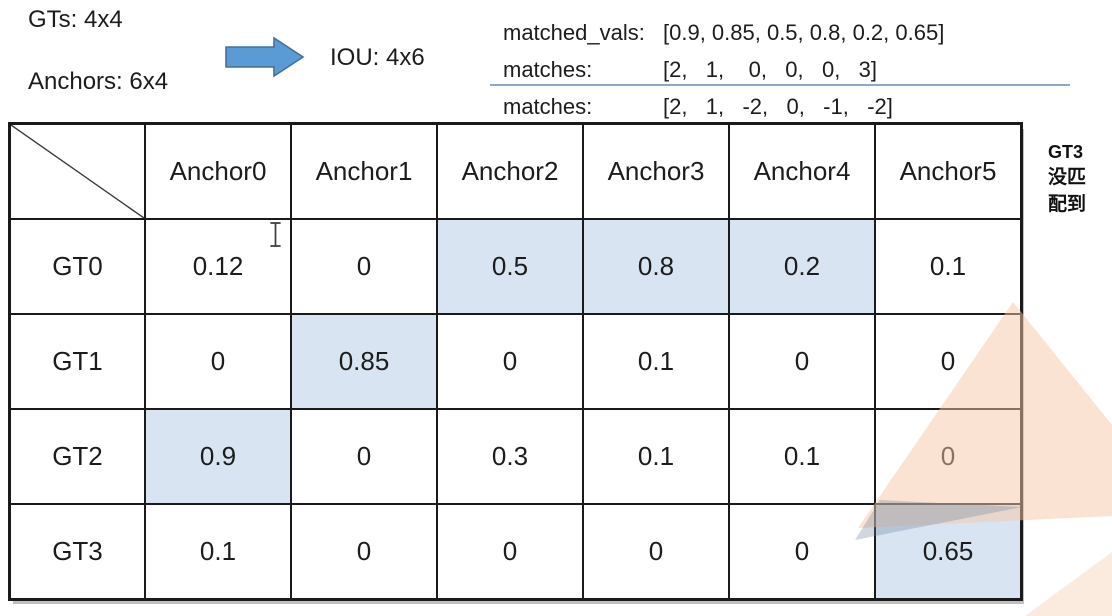 The width and height of the screenshot is (1112, 616). What do you see at coordinates (77, 551) in the screenshot?
I see `row-label-gt3: GT3` at bounding box center [77, 551].